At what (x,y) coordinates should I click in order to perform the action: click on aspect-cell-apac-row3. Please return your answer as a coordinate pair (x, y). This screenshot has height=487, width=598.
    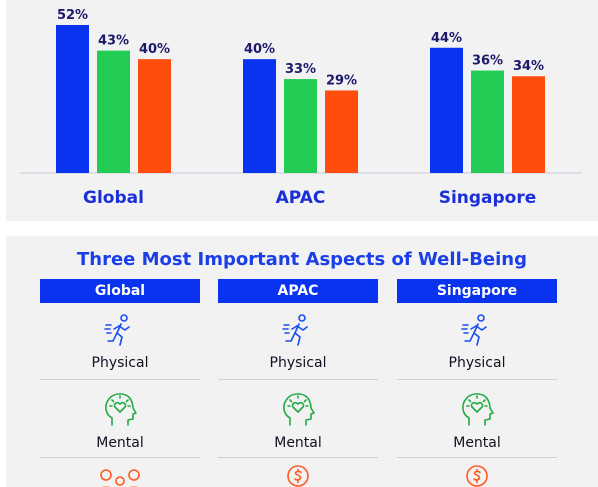
    Looking at the image, I should click on (298, 475).